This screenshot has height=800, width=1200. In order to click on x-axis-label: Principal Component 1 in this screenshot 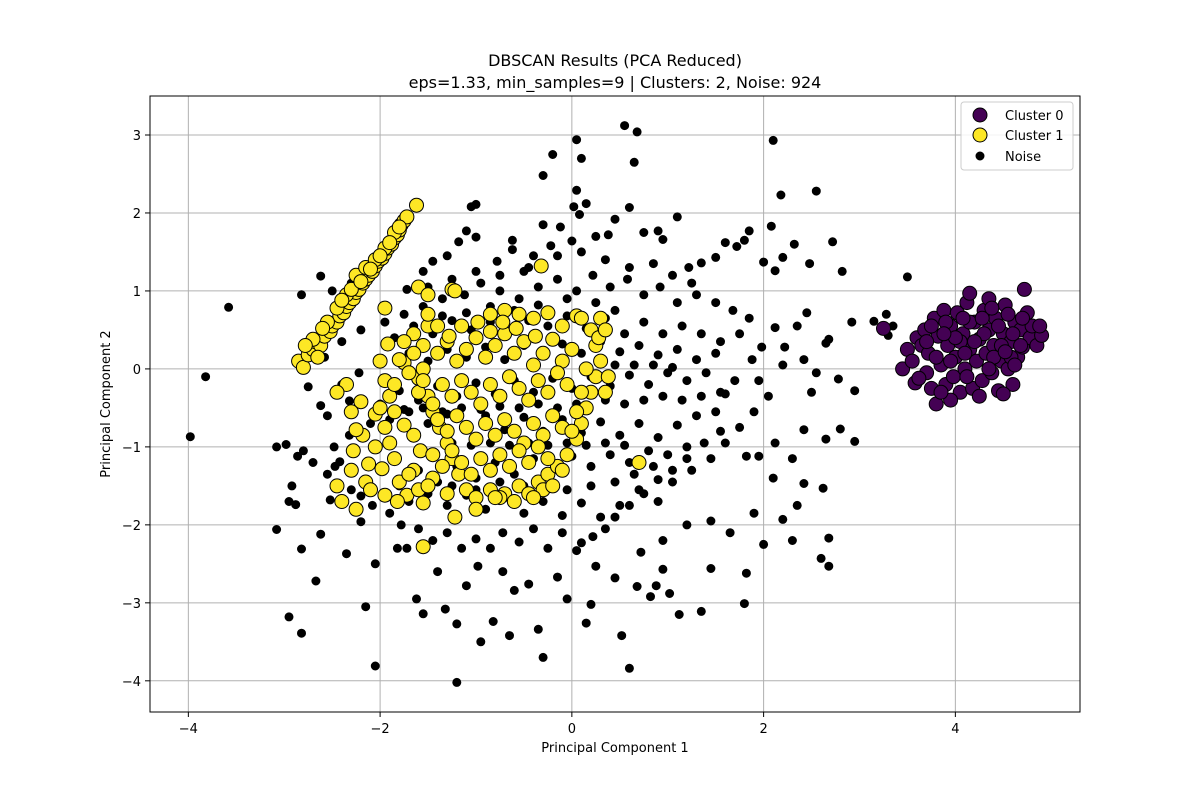, I will do `click(614, 748)`.